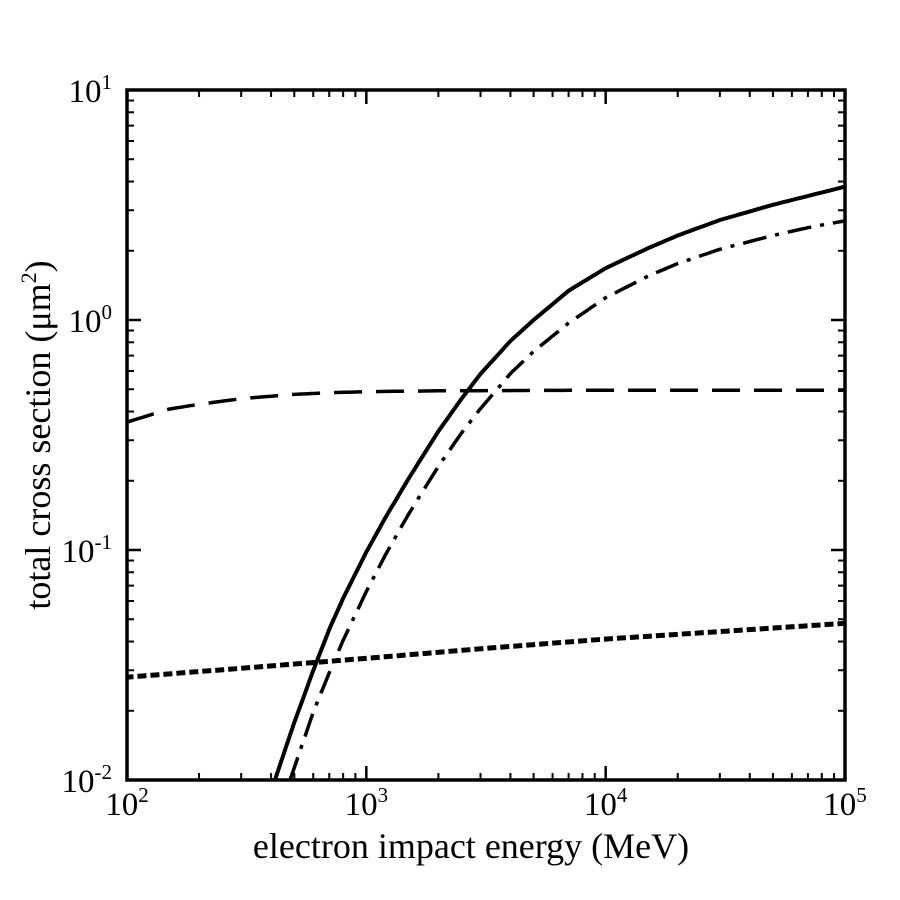 The height and width of the screenshot is (900, 900). What do you see at coordinates (104, 542) in the screenshot?
I see `y-tick-exponent: -1` at bounding box center [104, 542].